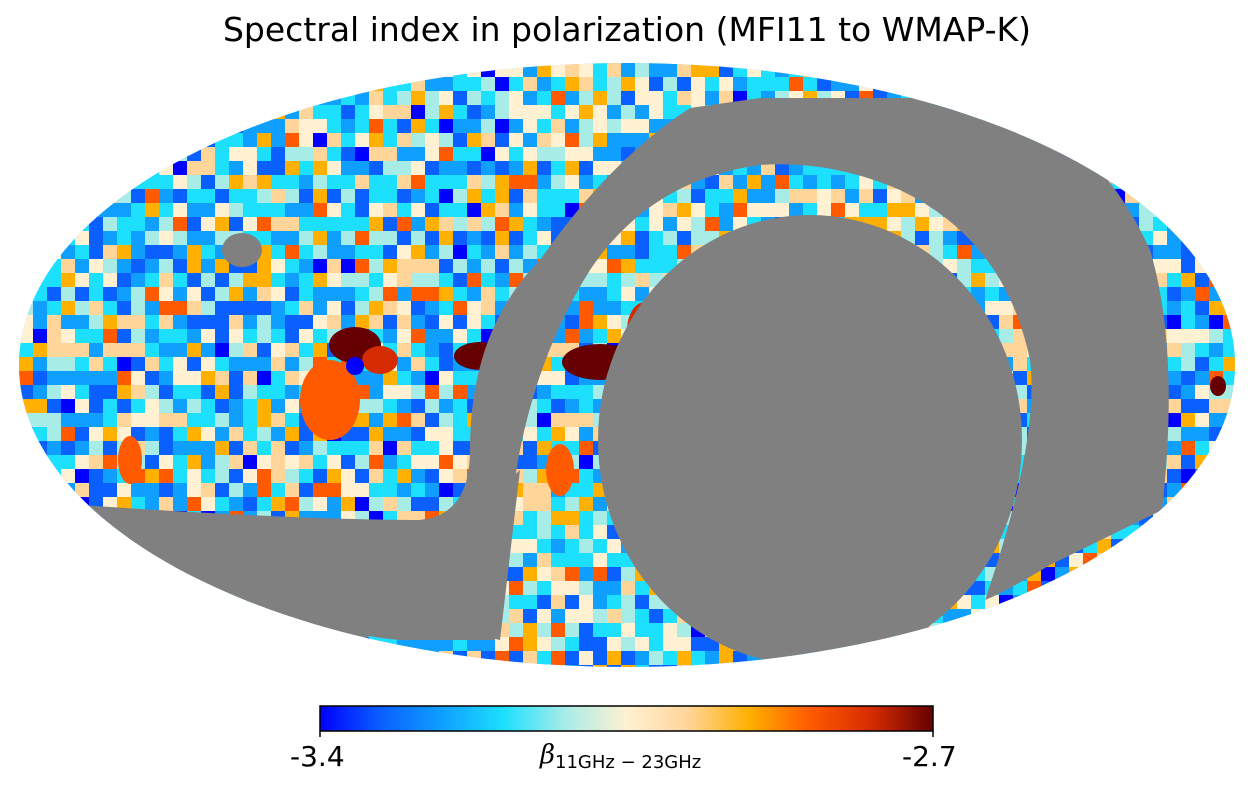 The width and height of the screenshot is (1254, 792). I want to click on colorbar-max-label: -2.7, so click(929, 756).